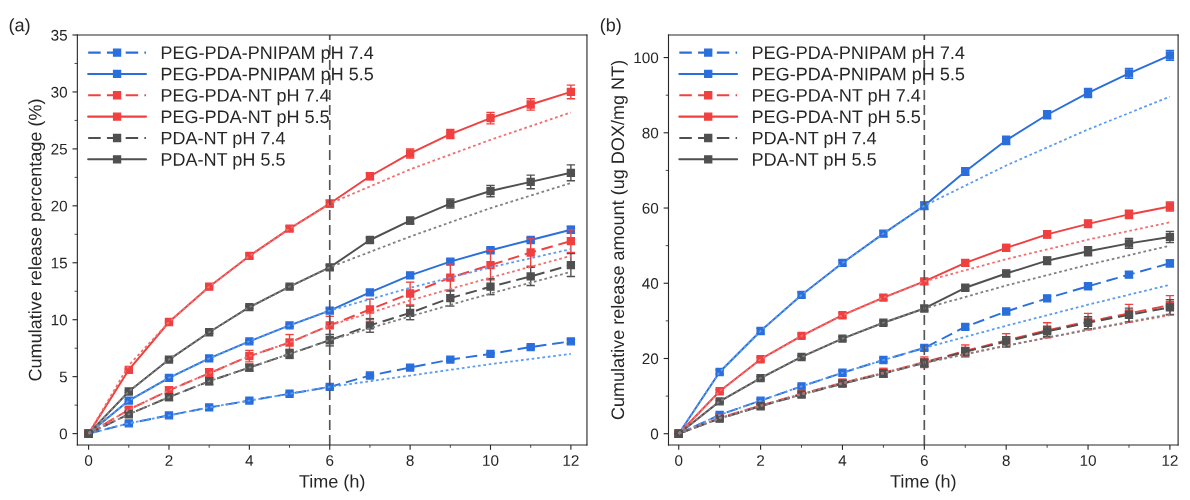  I want to click on y-tick-label: 25, so click(59, 149).